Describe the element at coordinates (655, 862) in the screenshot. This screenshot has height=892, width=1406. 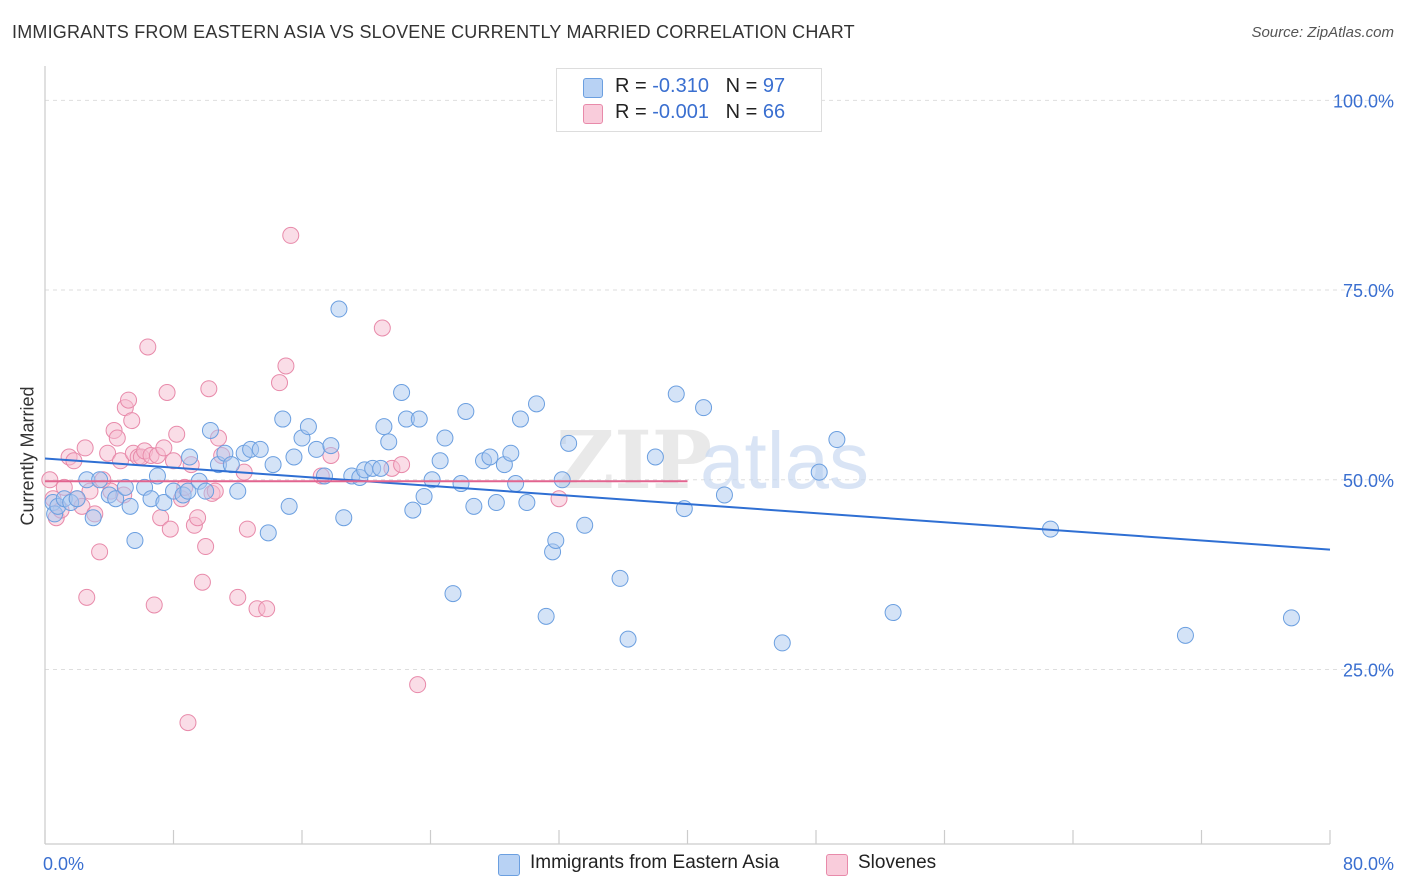
I see `bottom-legend-label-eastern-asia: Immigrants from Eastern Asia` at that location.